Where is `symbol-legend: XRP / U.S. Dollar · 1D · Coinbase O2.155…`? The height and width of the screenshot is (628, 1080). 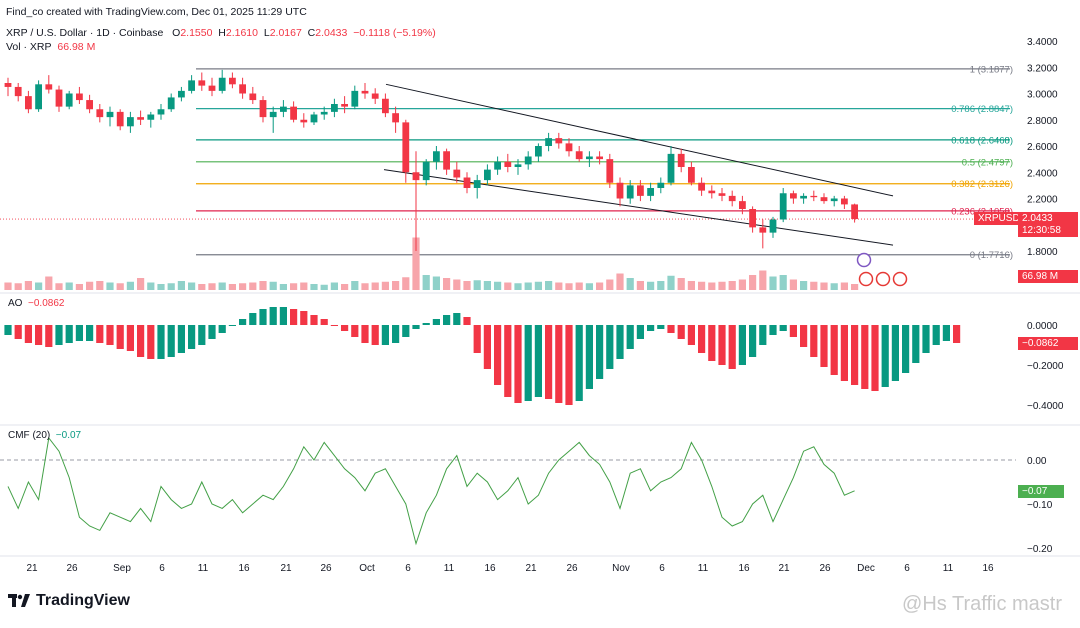
symbol-legend: XRP / U.S. Dollar · 1D · Coinbase O2.155… is located at coordinates (221, 33).